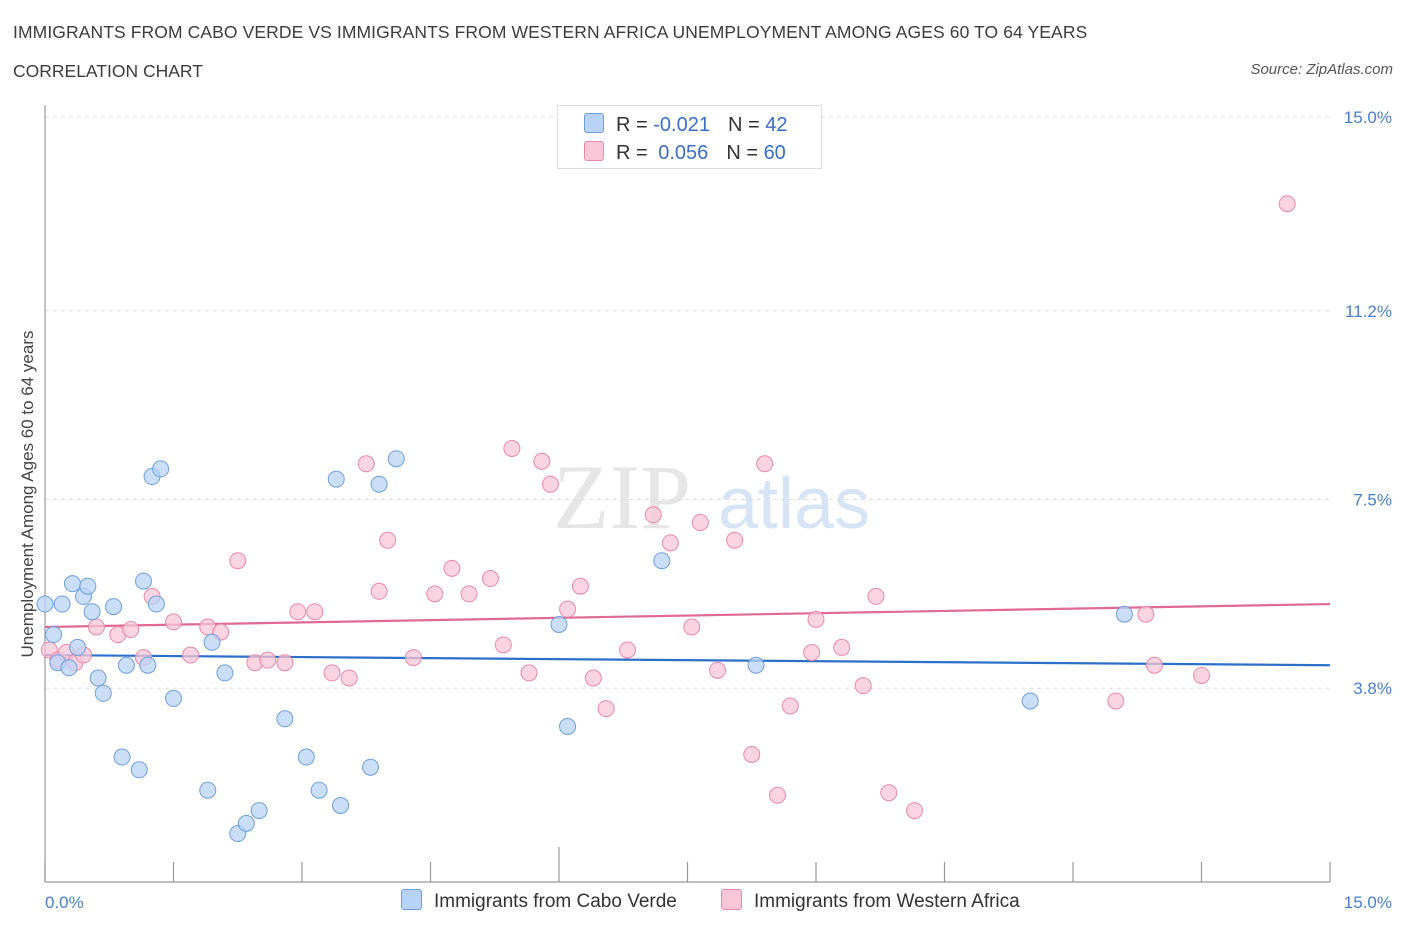  I want to click on chart-subtitle: CORRELATION CHART, so click(108, 71).